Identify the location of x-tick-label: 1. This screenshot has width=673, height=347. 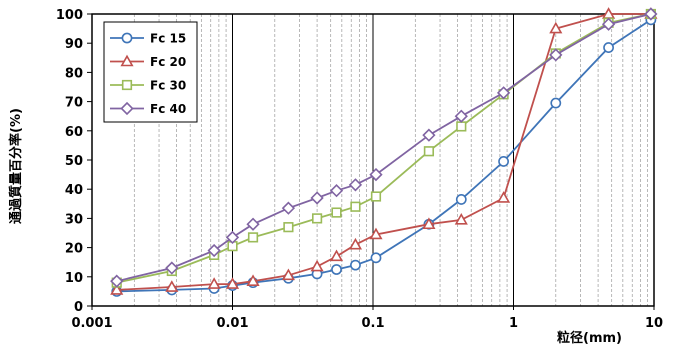
(513, 323).